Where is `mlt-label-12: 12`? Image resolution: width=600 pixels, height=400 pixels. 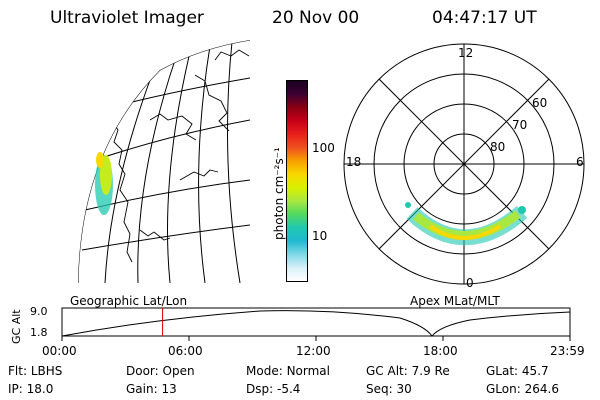
mlt-label-12: 12 is located at coordinates (466, 53).